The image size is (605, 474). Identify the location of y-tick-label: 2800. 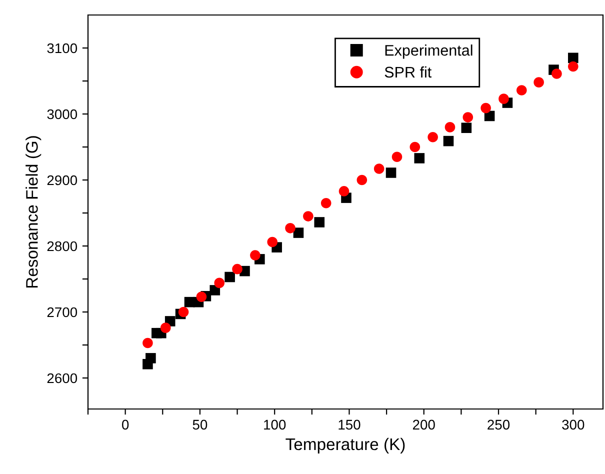
(62, 246).